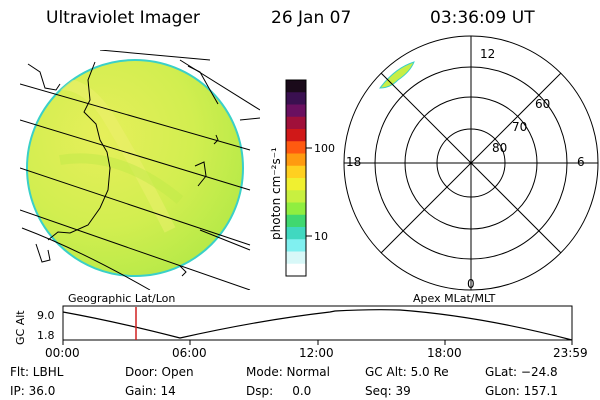  Describe the element at coordinates (396, 75) in the screenshot. I see `aurora-patch` at that location.